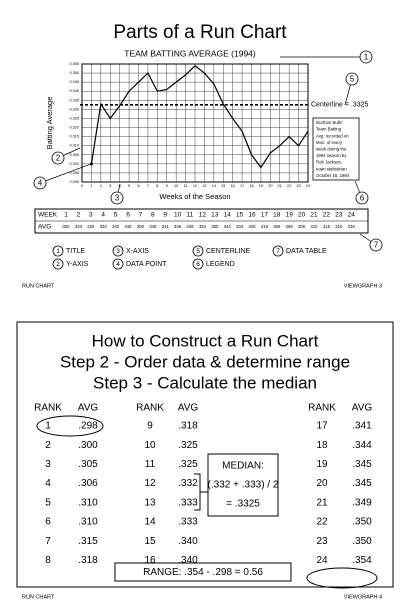 Image resolution: width=405 pixels, height=606 pixels. What do you see at coordinates (308, 186) in the screenshot?
I see `x-tick-label: 24` at bounding box center [308, 186].